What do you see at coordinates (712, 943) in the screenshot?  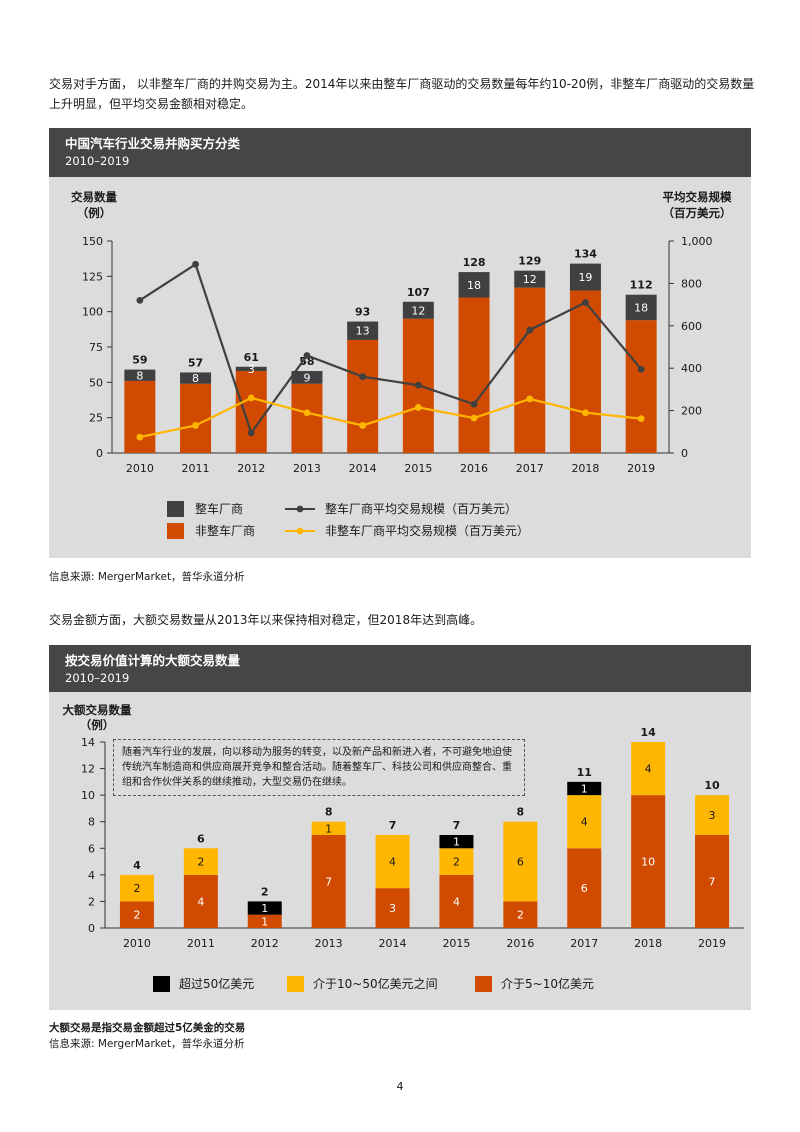 I see `x-tick-label: 2019` at bounding box center [712, 943].